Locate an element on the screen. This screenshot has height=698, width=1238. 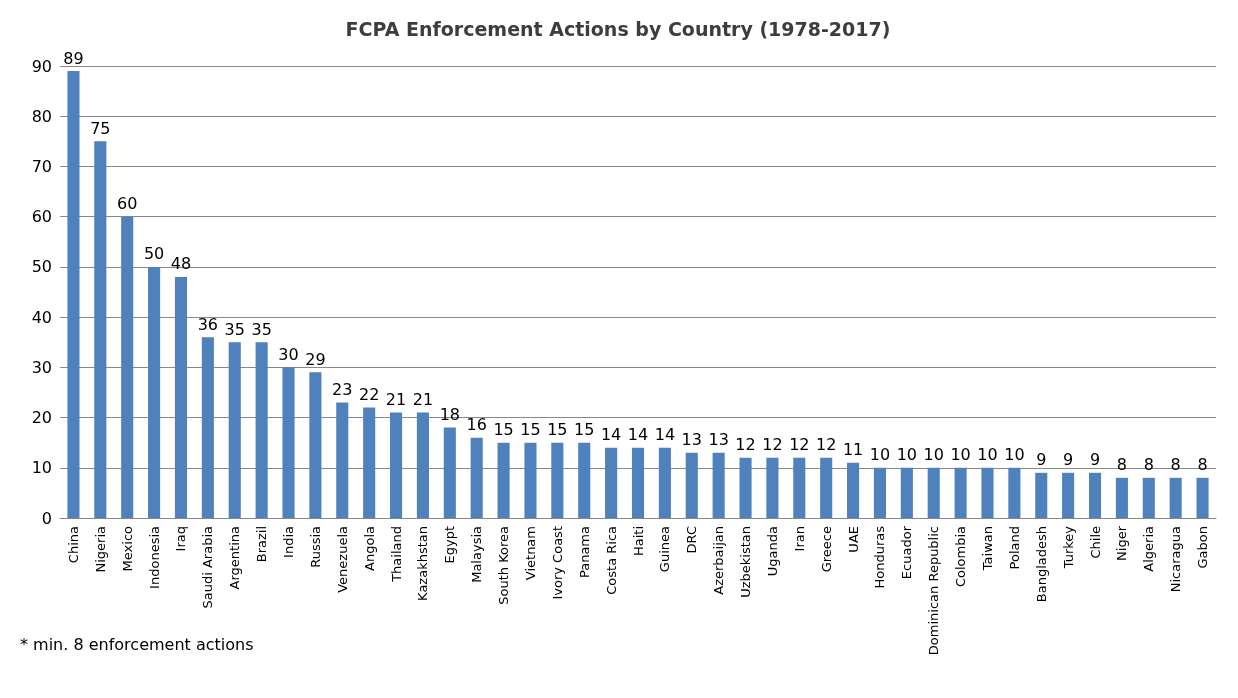
x-tick-label: Thailand is located at coordinates (396, 554).